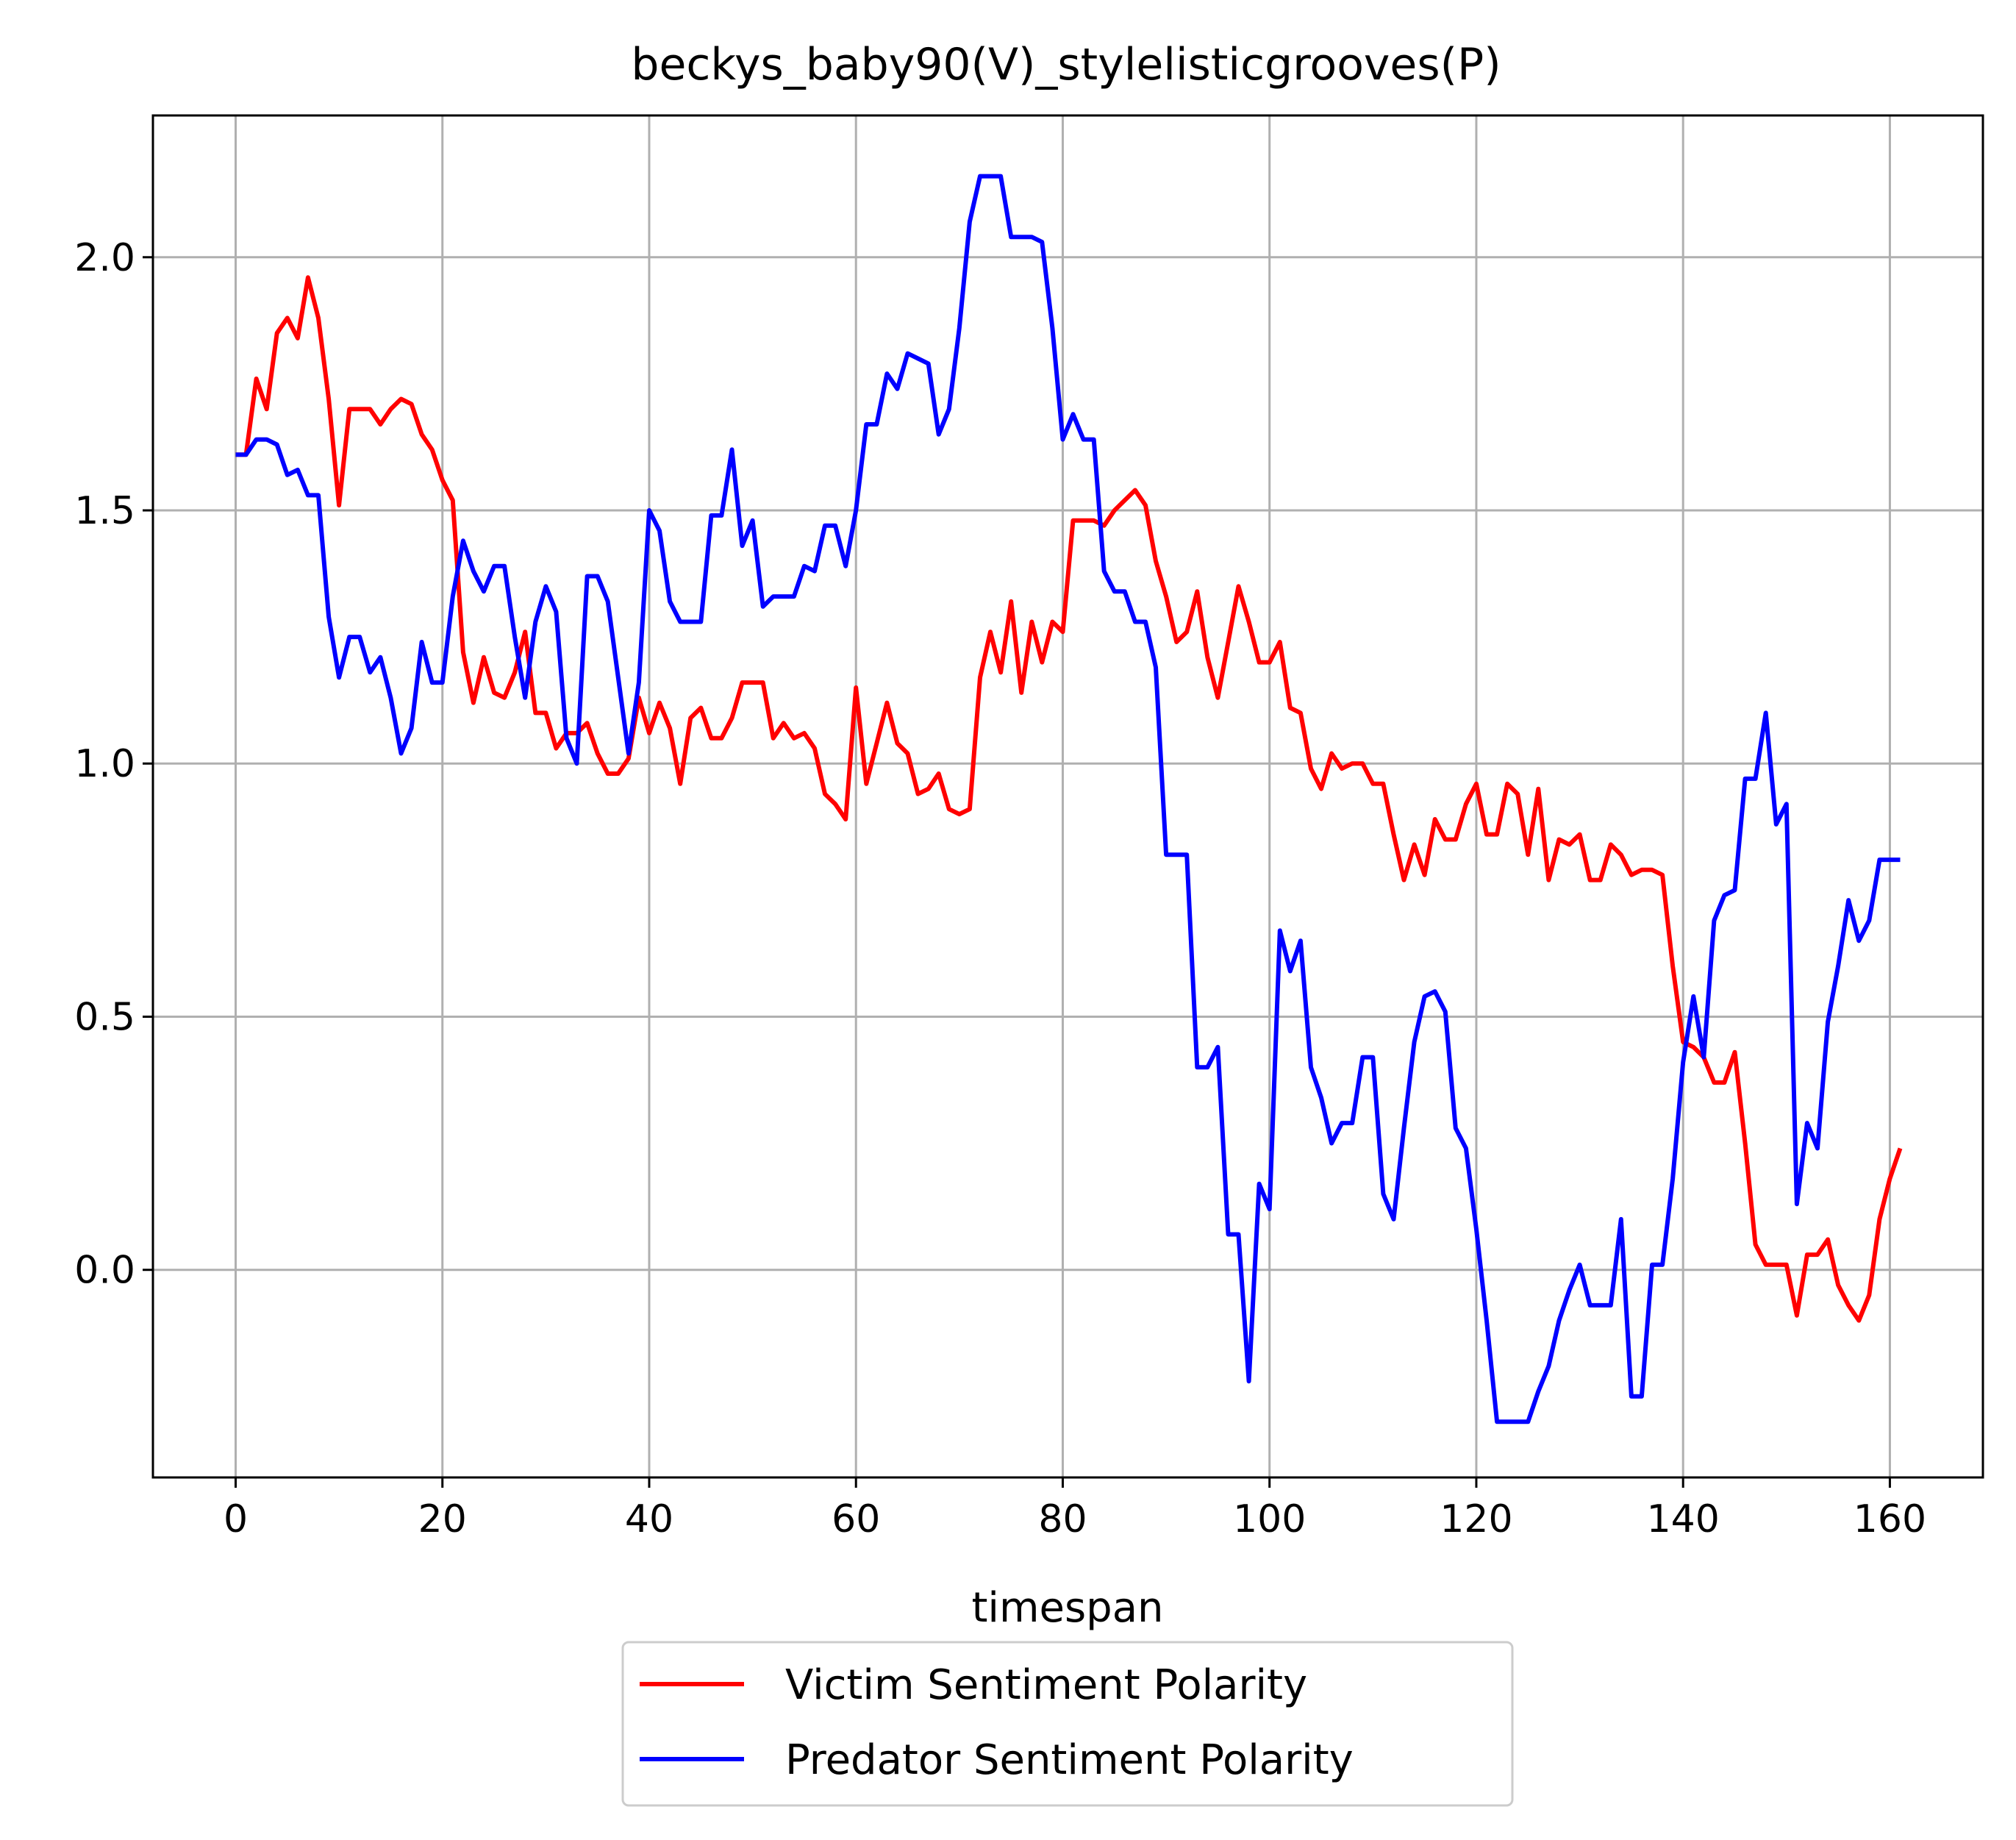 This screenshot has height=1840, width=2016. What do you see at coordinates (856, 1519) in the screenshot?
I see `x-tick-label: 60` at bounding box center [856, 1519].